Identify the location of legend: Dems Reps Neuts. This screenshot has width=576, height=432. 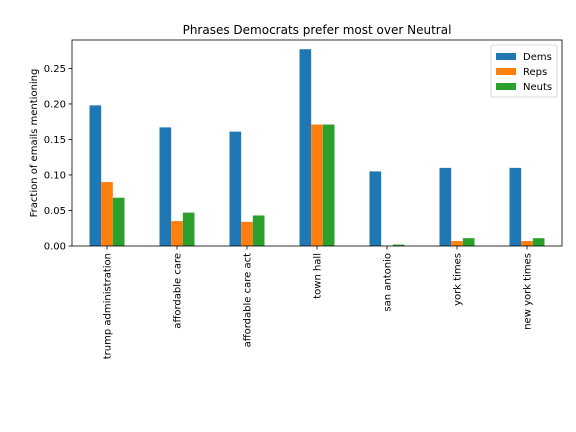
(524, 71).